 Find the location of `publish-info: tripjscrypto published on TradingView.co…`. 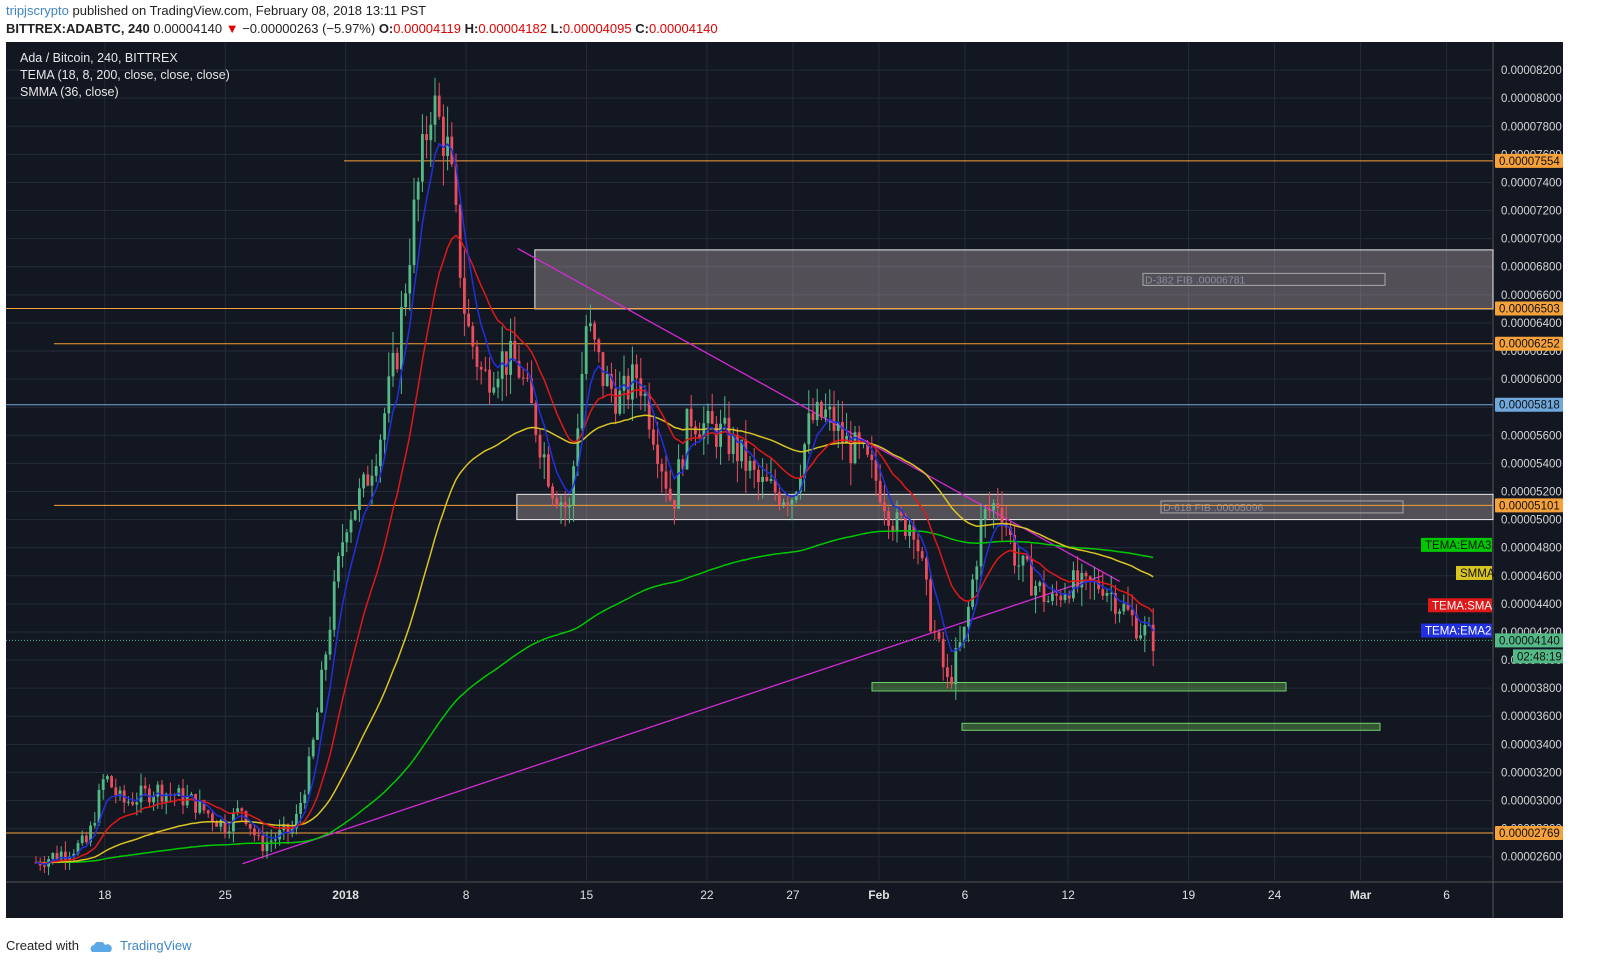

publish-info: tripjscrypto published on TradingView.co… is located at coordinates (216, 10).